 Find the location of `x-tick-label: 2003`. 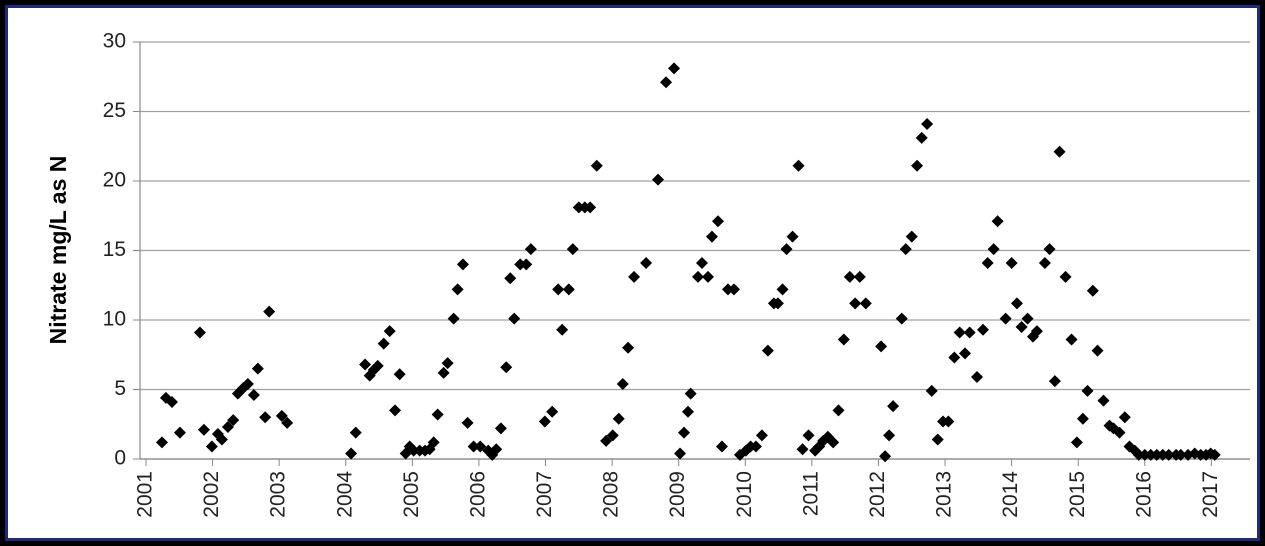

x-tick-label: 2003 is located at coordinates (278, 494).